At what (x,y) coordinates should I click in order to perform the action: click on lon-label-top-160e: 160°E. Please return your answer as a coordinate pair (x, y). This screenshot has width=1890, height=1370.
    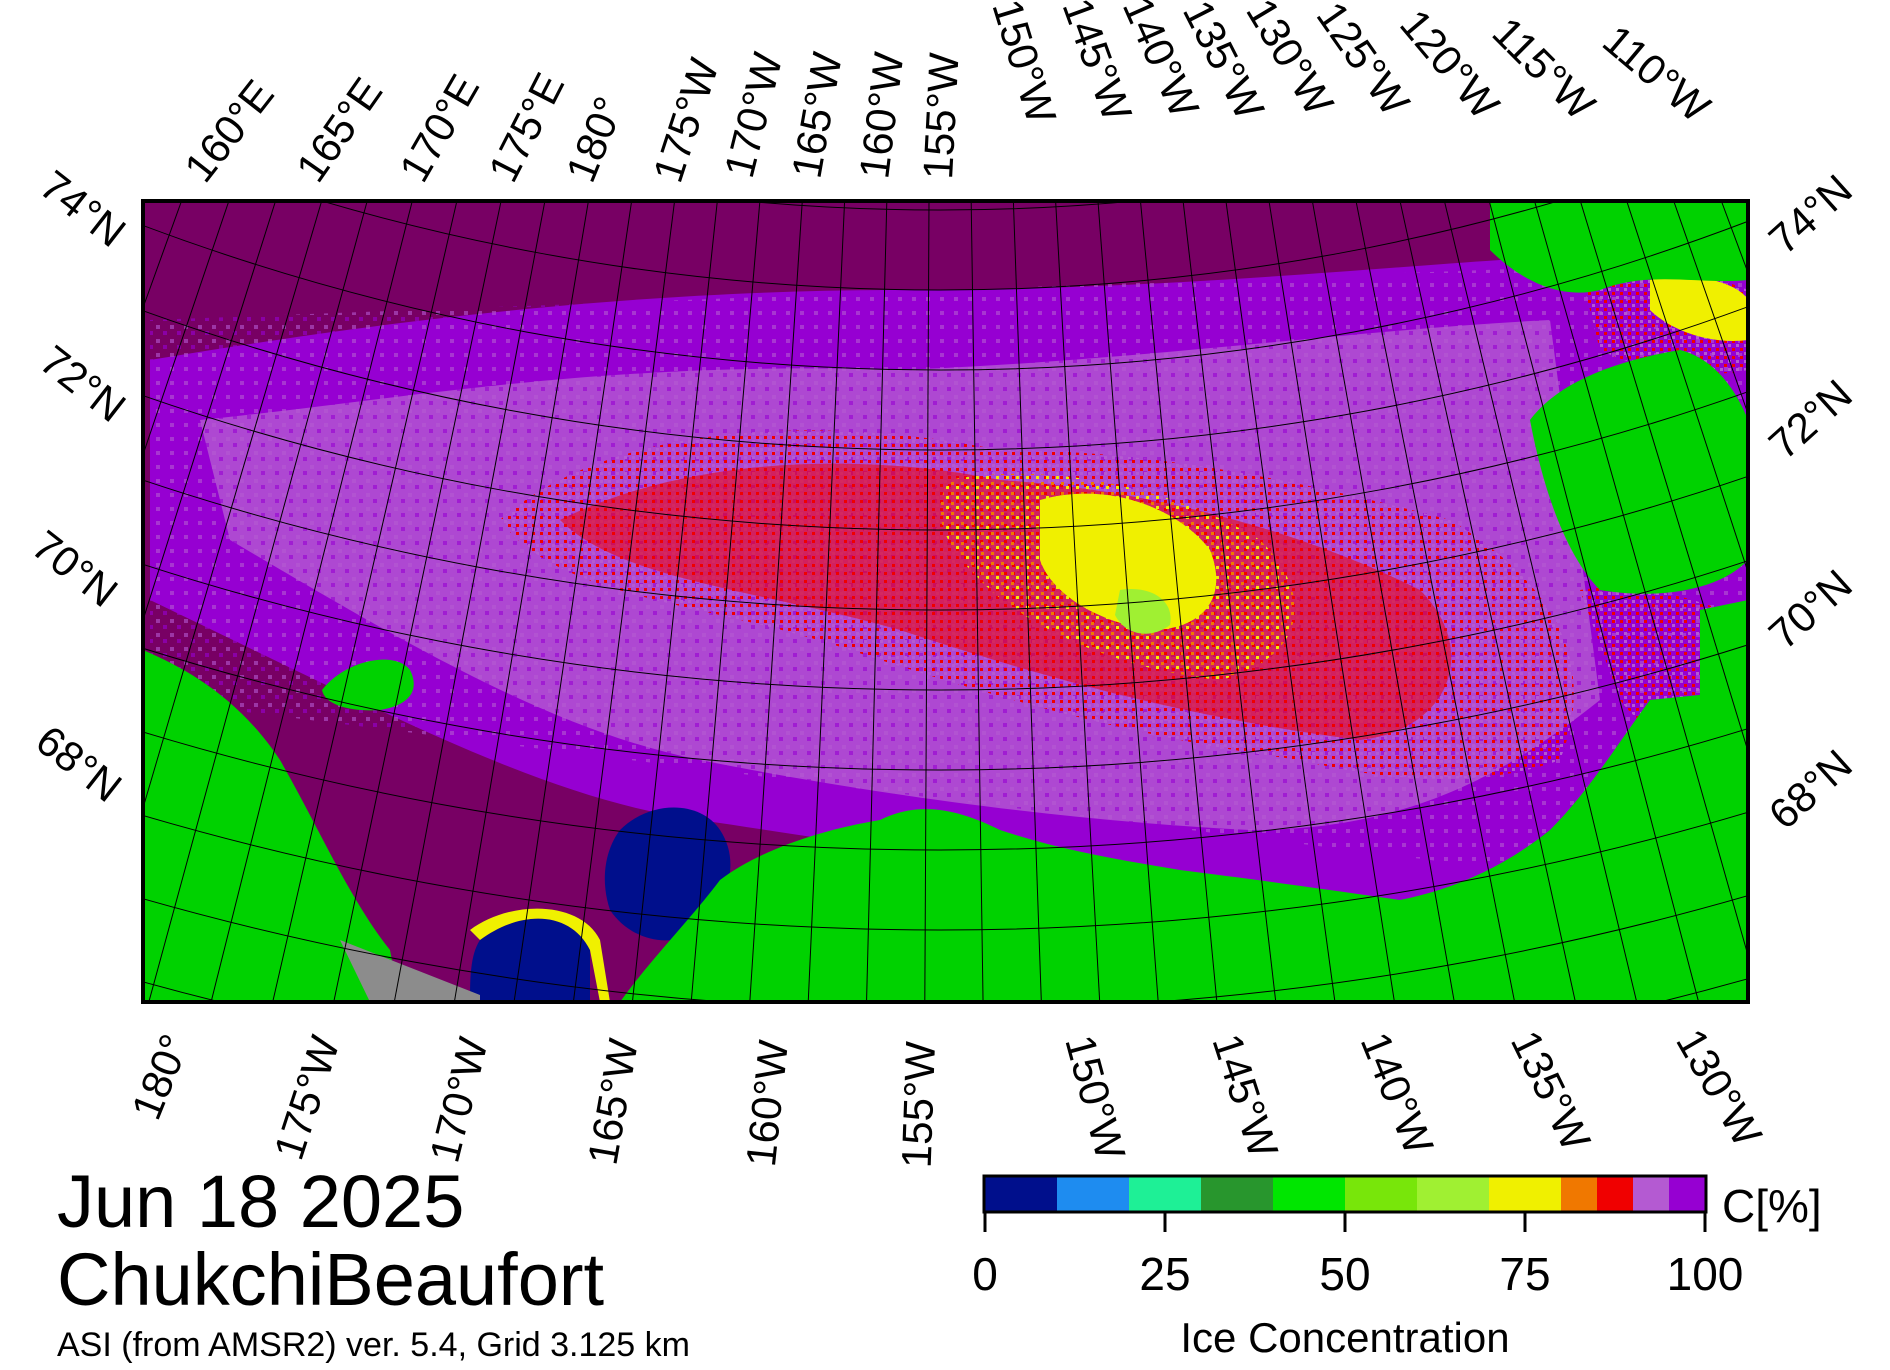
    Looking at the image, I should click on (229, 130).